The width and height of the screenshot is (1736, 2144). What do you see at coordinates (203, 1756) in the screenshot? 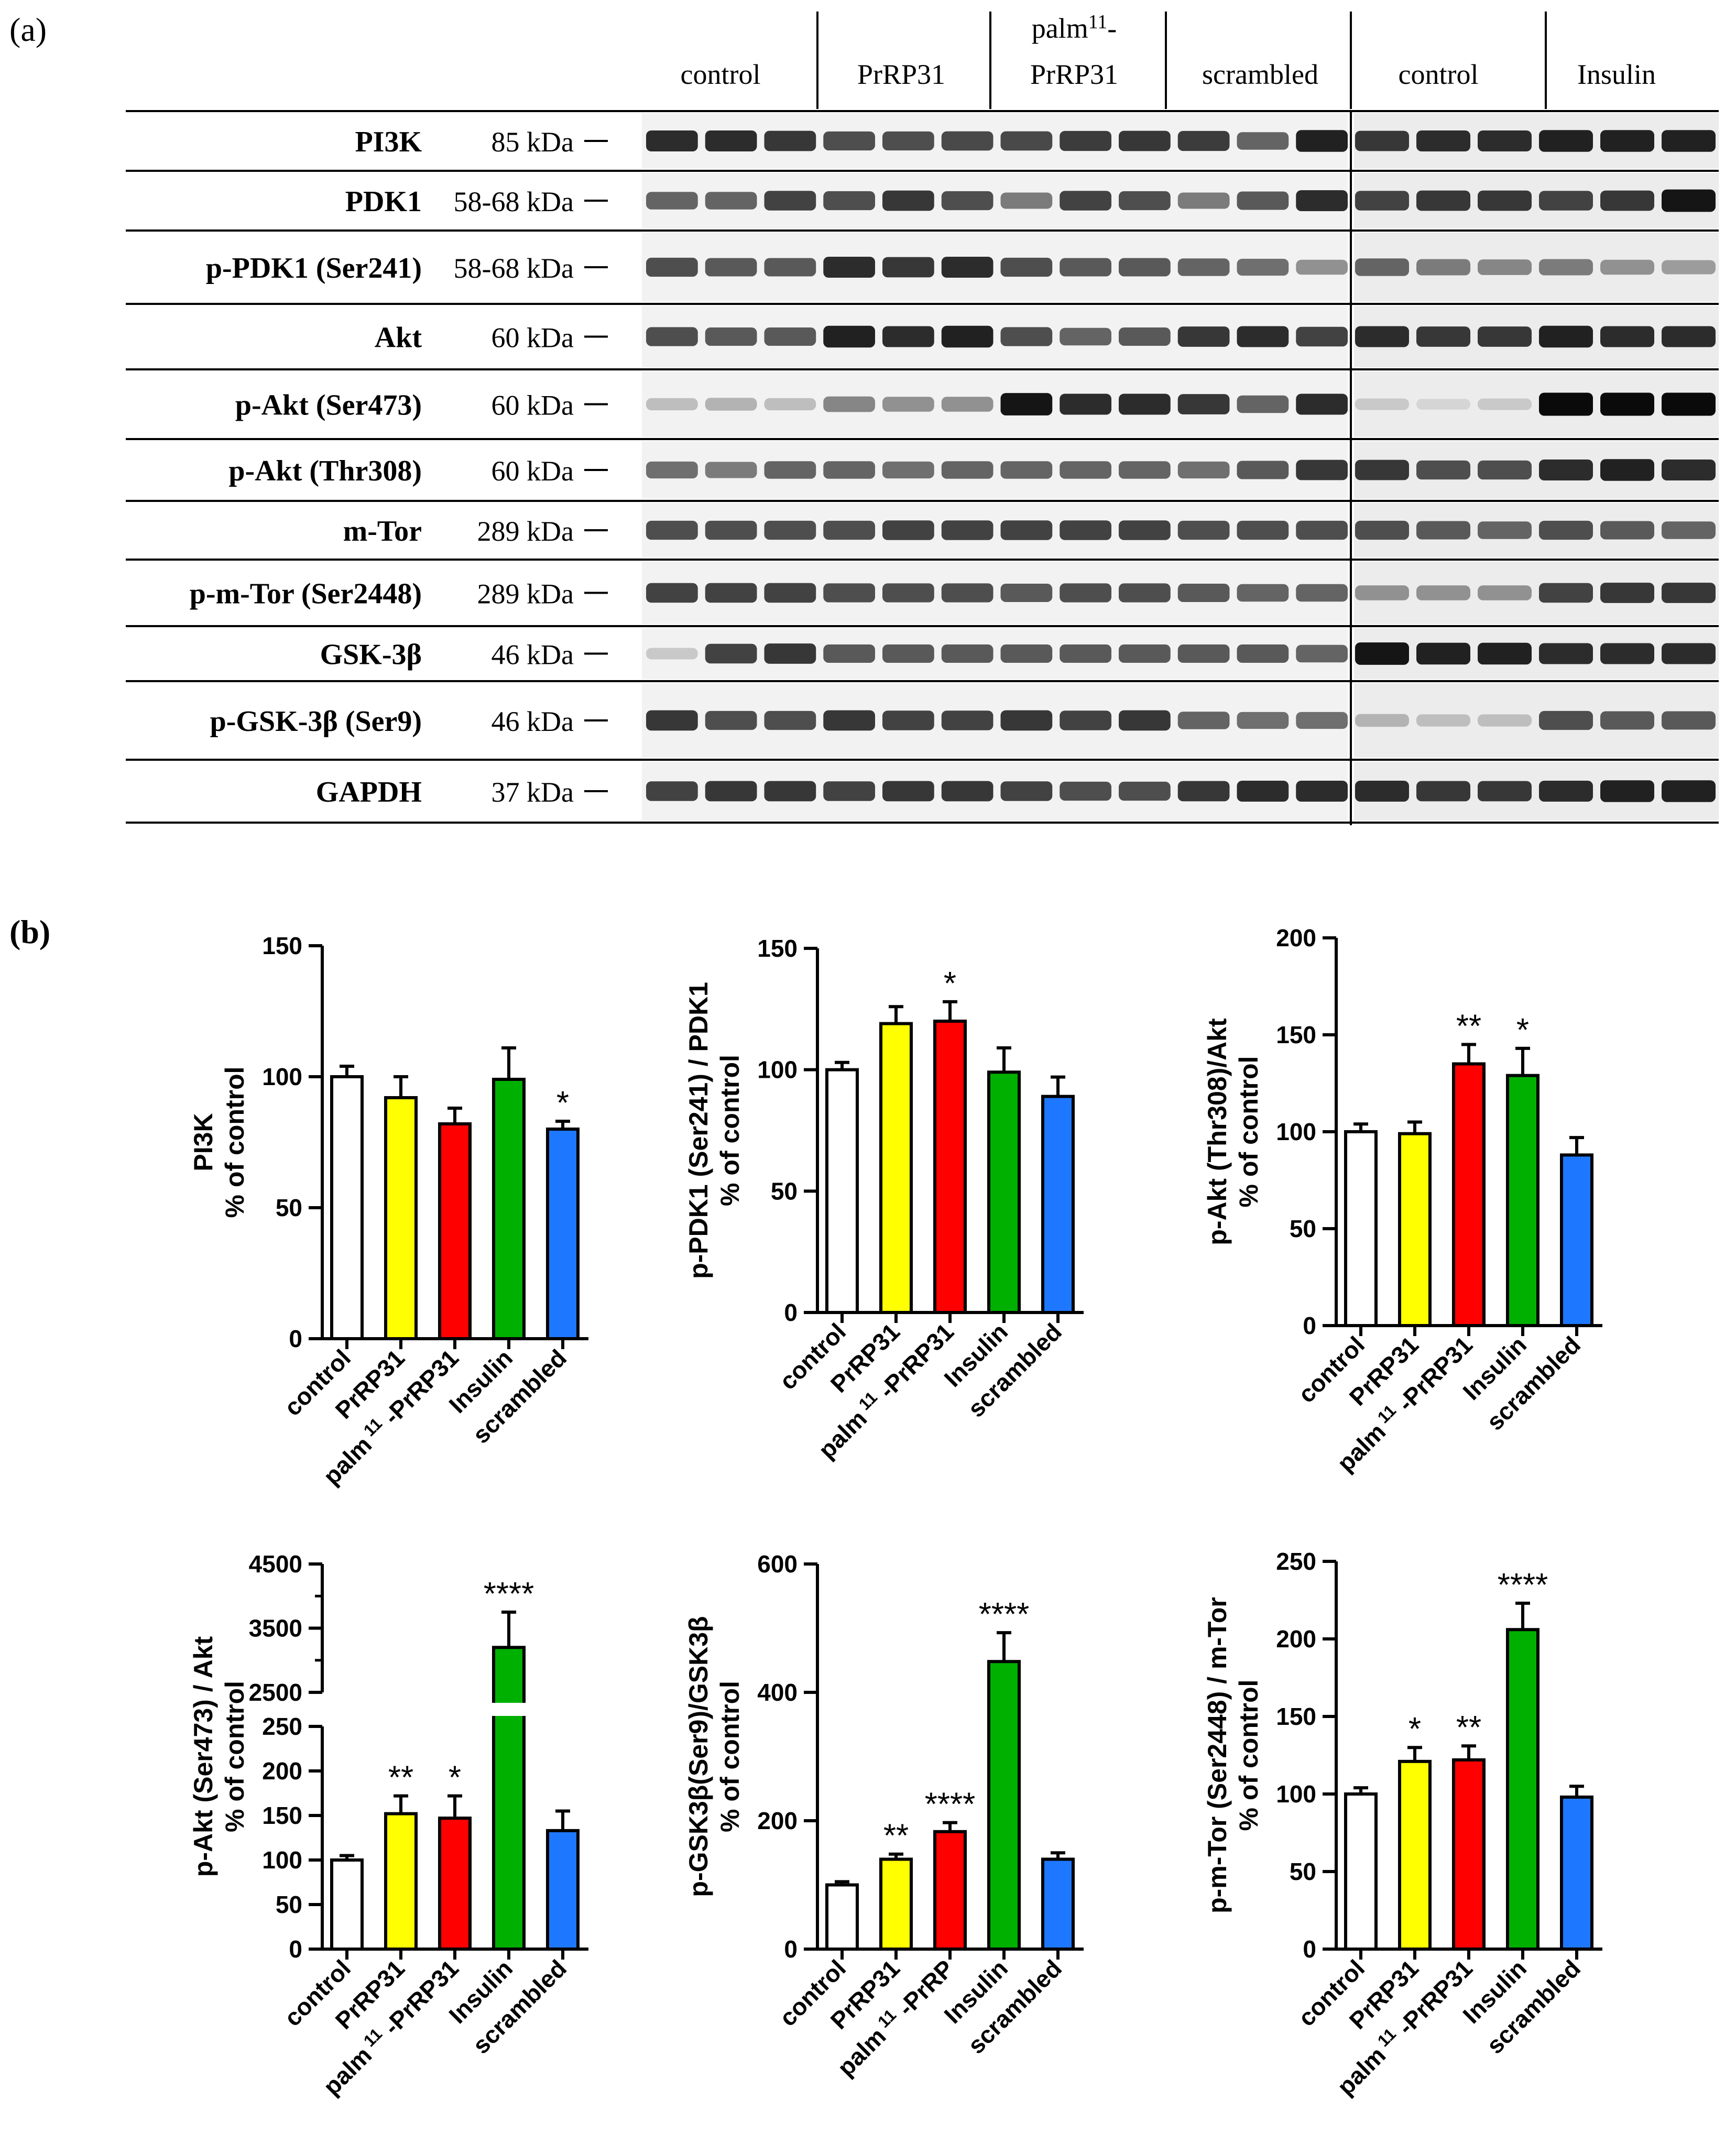
I see `y-axis-label: p-Akt (Ser473) / Akt` at bounding box center [203, 1756].